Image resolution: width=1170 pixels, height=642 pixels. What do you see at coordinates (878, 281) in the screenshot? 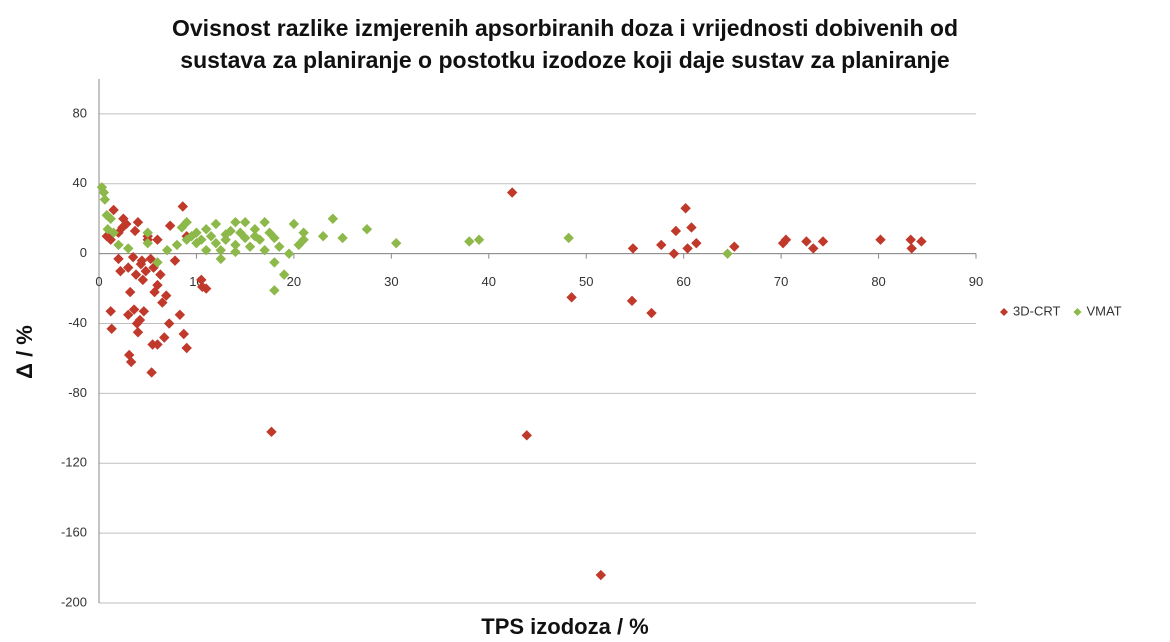
I see `x-tick-label: 80` at bounding box center [878, 281].